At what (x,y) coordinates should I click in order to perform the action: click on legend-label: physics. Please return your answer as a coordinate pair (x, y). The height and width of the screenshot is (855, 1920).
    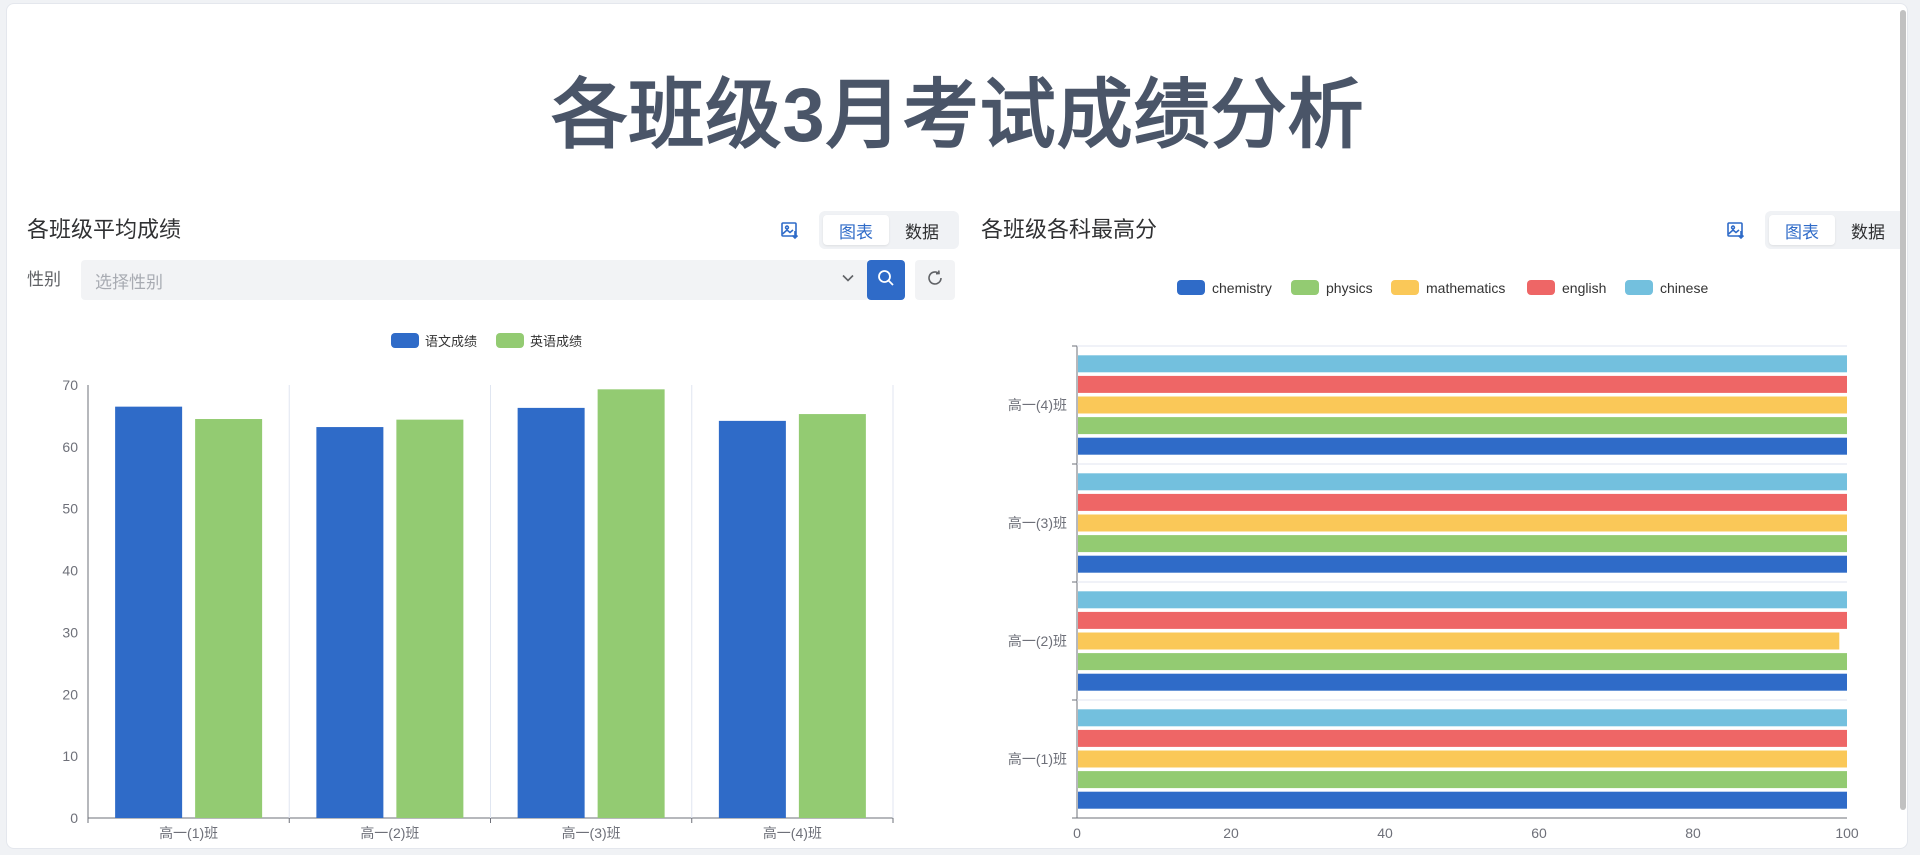
    Looking at the image, I should click on (1349, 288).